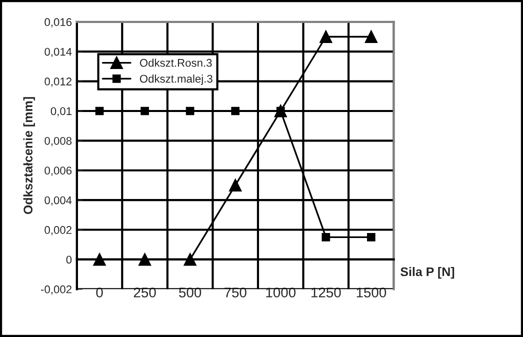  I want to click on y-tick-label: 0,016, so click(58, 23).